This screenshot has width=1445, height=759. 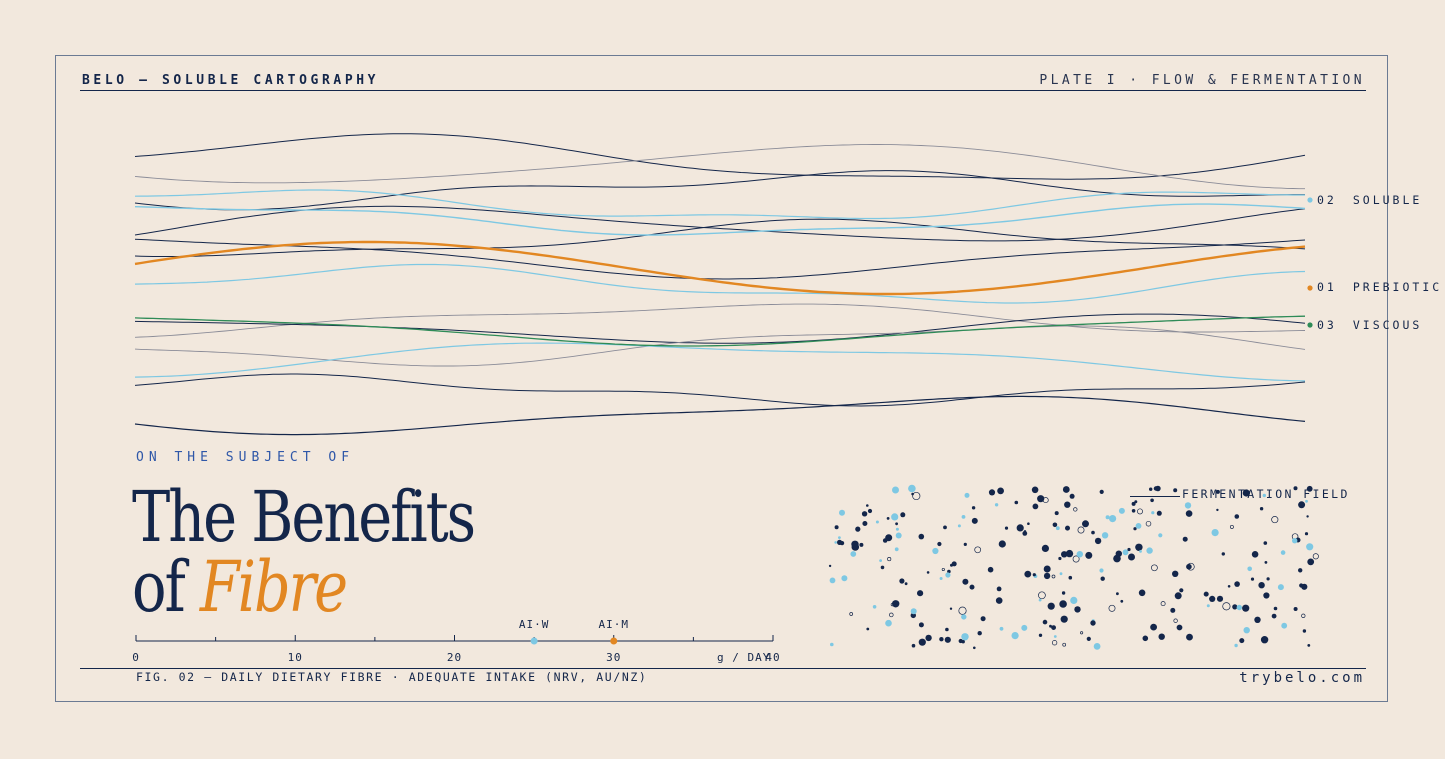 What do you see at coordinates (231, 80) in the screenshot?
I see `brand-title: BELO — SOLUBLE CARTOGRAPHY` at bounding box center [231, 80].